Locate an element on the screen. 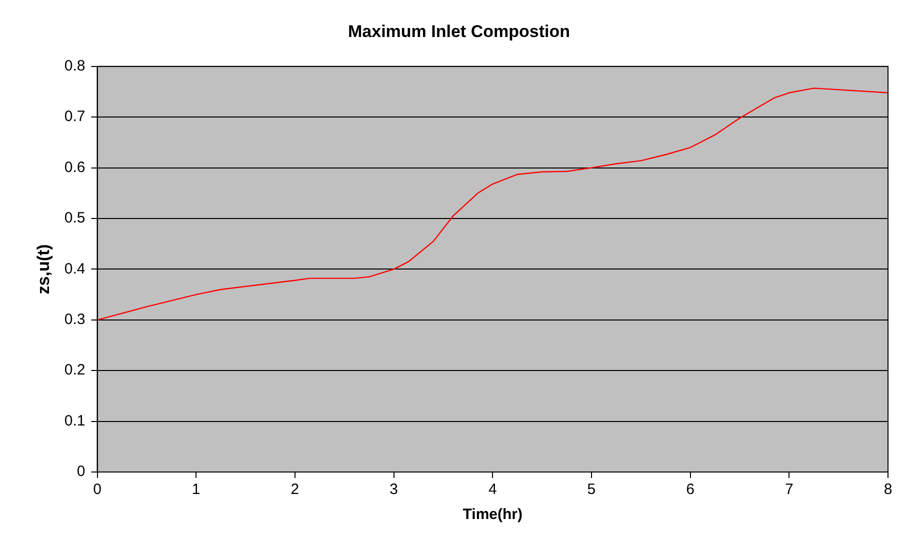  x-tick-label: 0 is located at coordinates (97, 489).